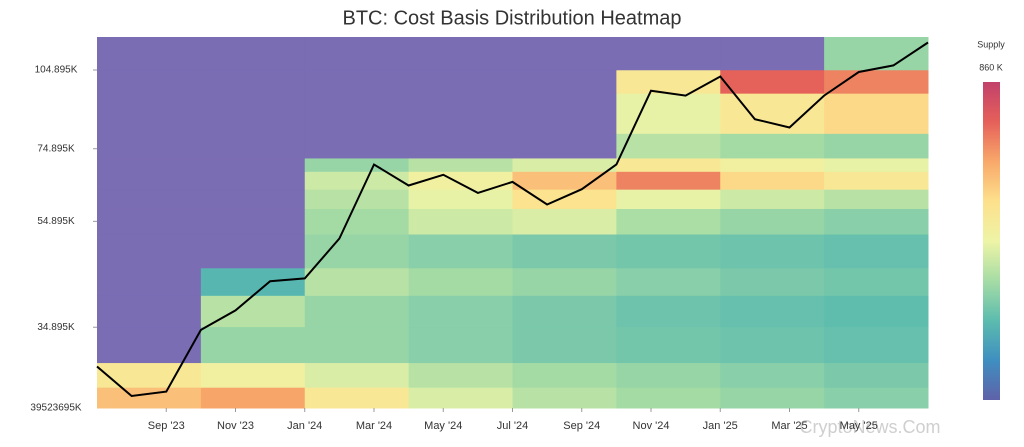 The height and width of the screenshot is (447, 1024). Describe the element at coordinates (55, 408) in the screenshot. I see `y-bottom-label: 39523695K` at that location.